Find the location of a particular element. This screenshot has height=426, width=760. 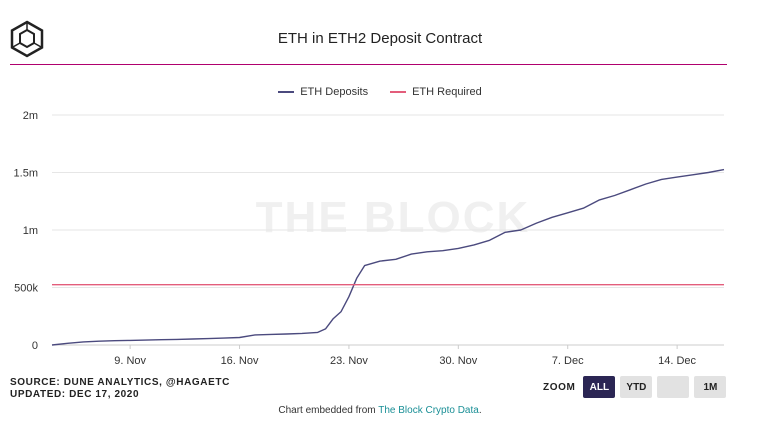

watermark-text: THE BLOCK is located at coordinates (393, 217).